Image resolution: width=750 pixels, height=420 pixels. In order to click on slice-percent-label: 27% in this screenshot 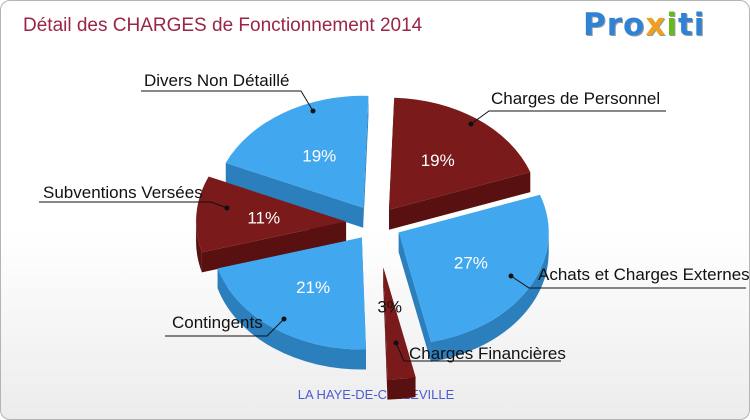, I will do `click(471, 262)`.